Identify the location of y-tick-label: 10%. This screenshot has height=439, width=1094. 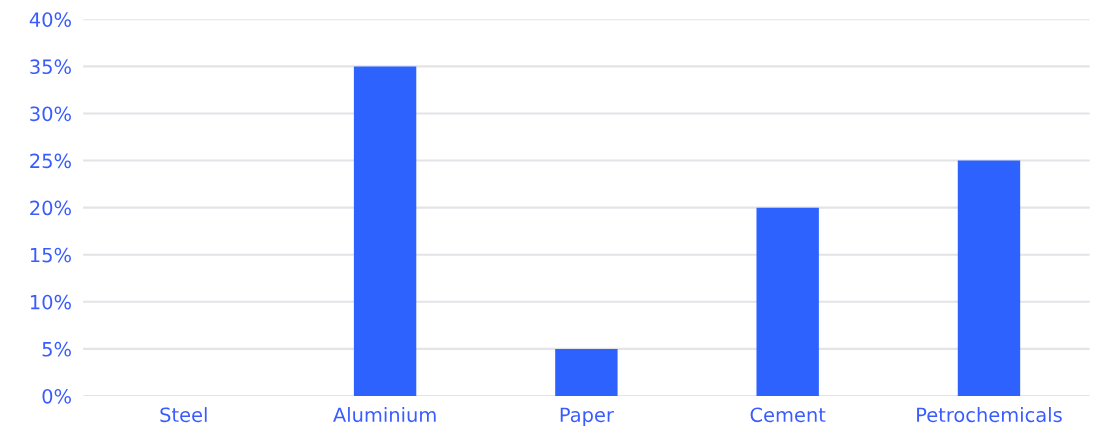
(50, 302).